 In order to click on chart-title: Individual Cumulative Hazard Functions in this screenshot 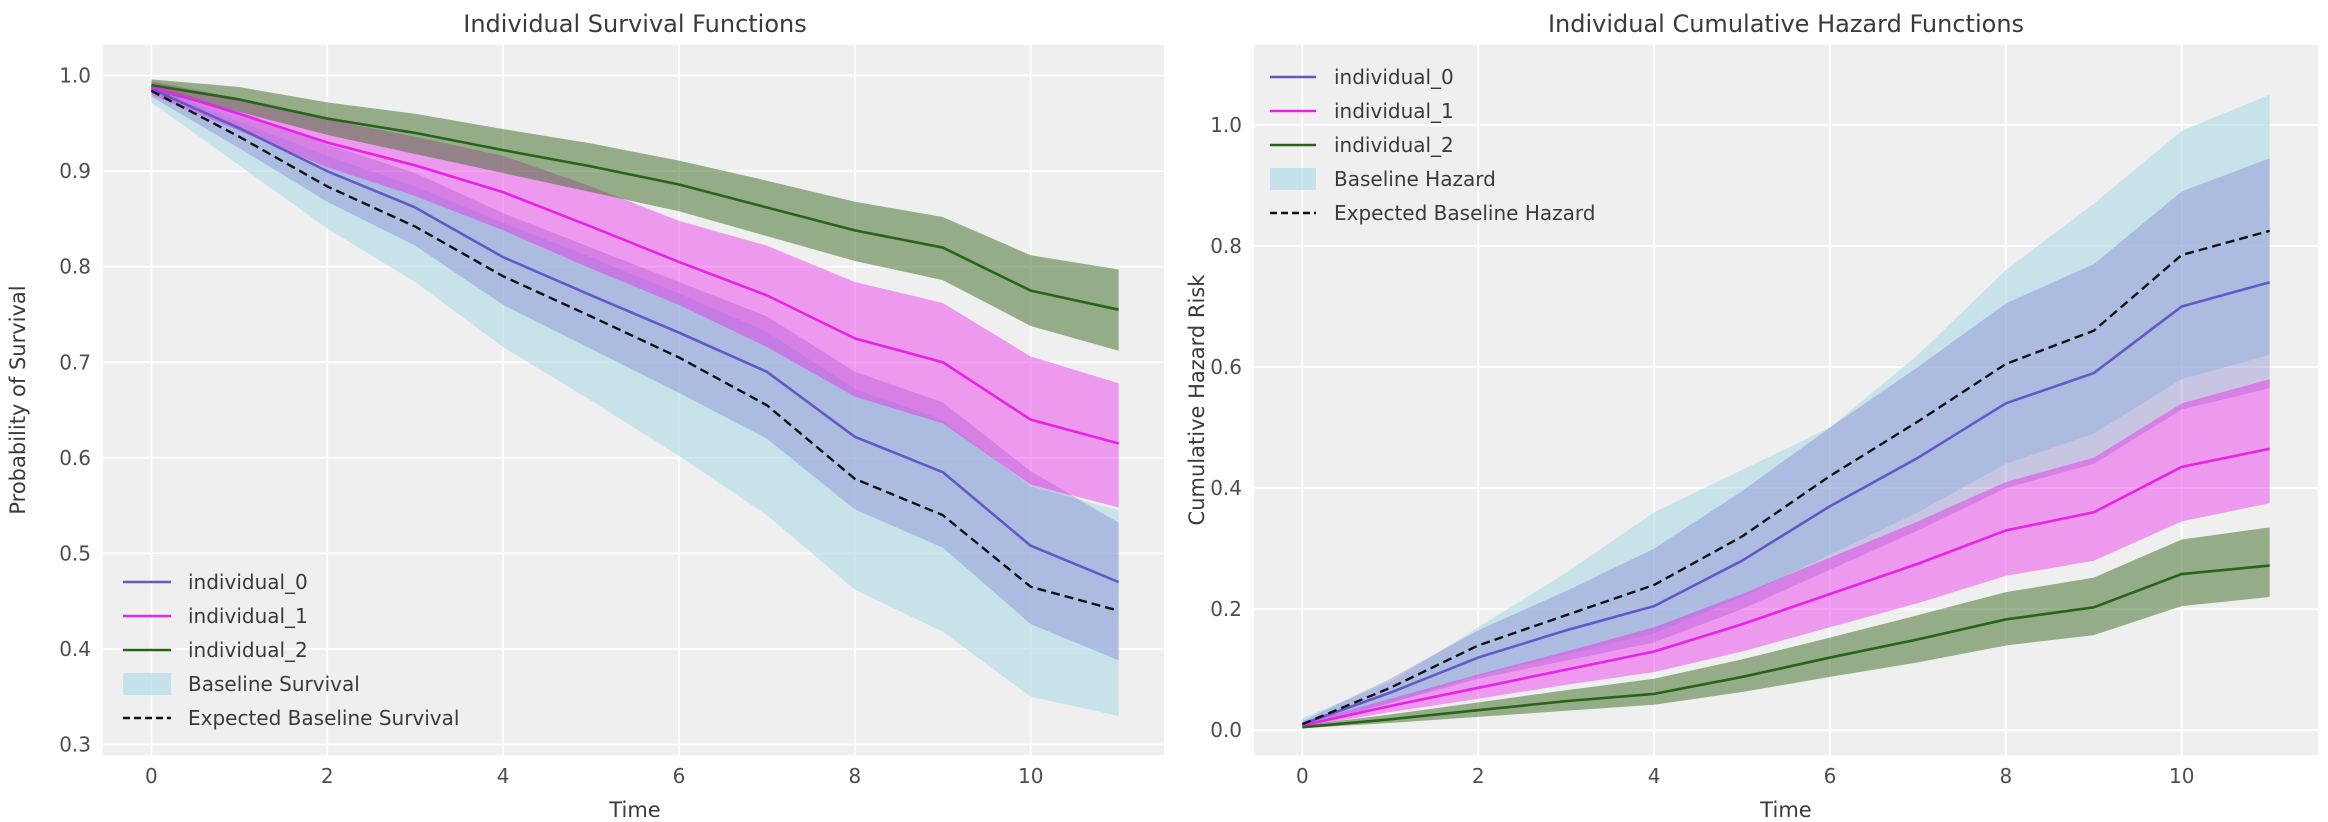, I will do `click(1786, 24)`.